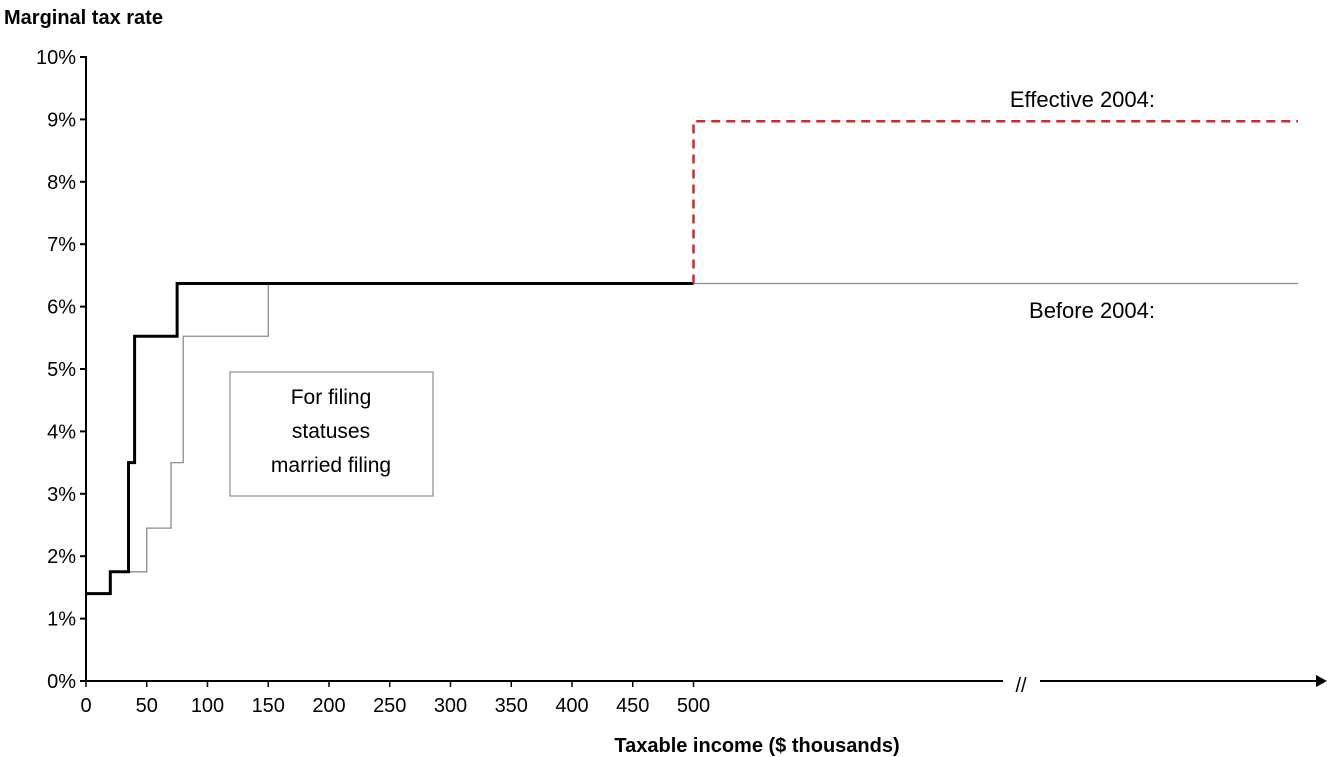 The height and width of the screenshot is (757, 1327). Describe the element at coordinates (331, 397) in the screenshot. I see `box-line-1: For filing` at that location.